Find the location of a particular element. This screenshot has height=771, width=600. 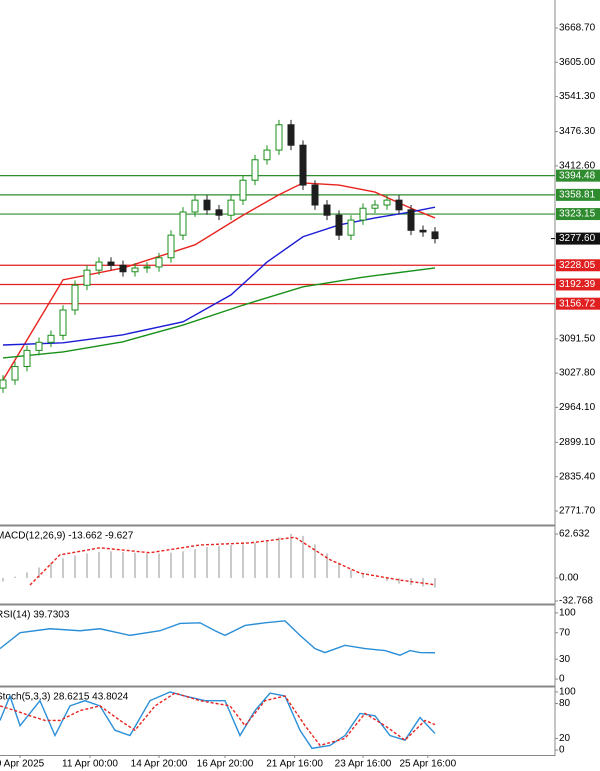

y-tick-label: 30 is located at coordinates (565, 659).